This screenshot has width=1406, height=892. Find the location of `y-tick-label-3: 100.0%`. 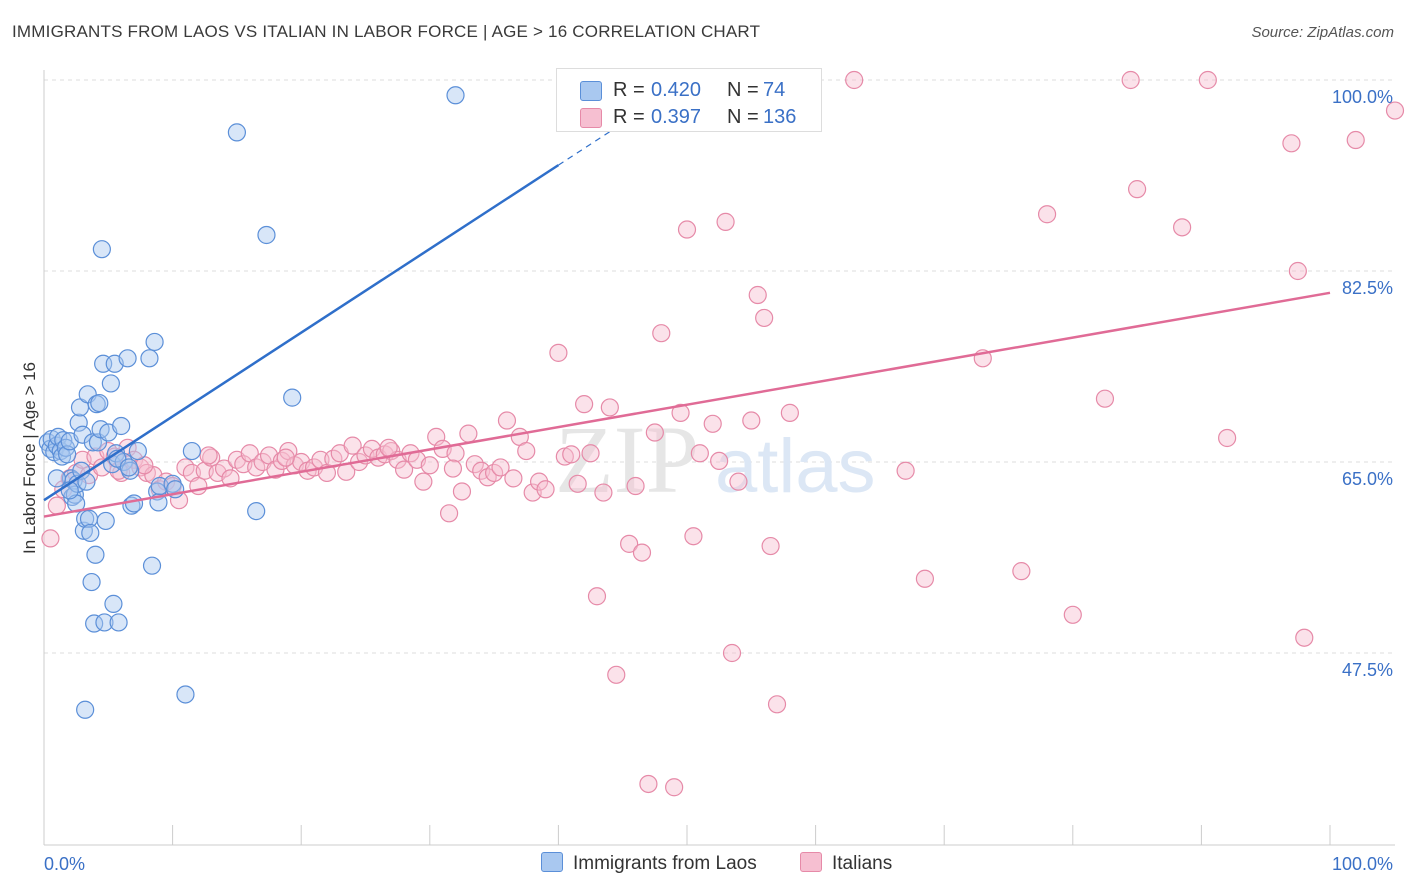

y-tick-label-3: 100.0% is located at coordinates (1362, 97).